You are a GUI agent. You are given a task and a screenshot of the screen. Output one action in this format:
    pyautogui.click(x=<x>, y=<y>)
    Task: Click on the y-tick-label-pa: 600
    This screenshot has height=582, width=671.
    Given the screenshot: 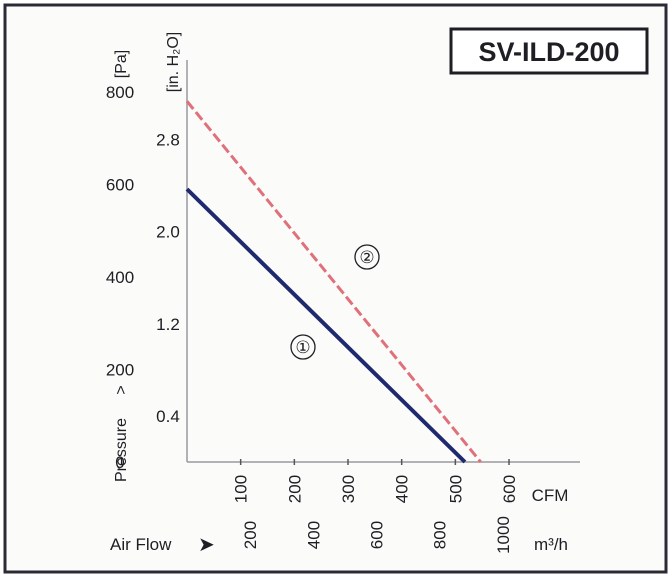 What is the action you would take?
    pyautogui.click(x=120, y=185)
    